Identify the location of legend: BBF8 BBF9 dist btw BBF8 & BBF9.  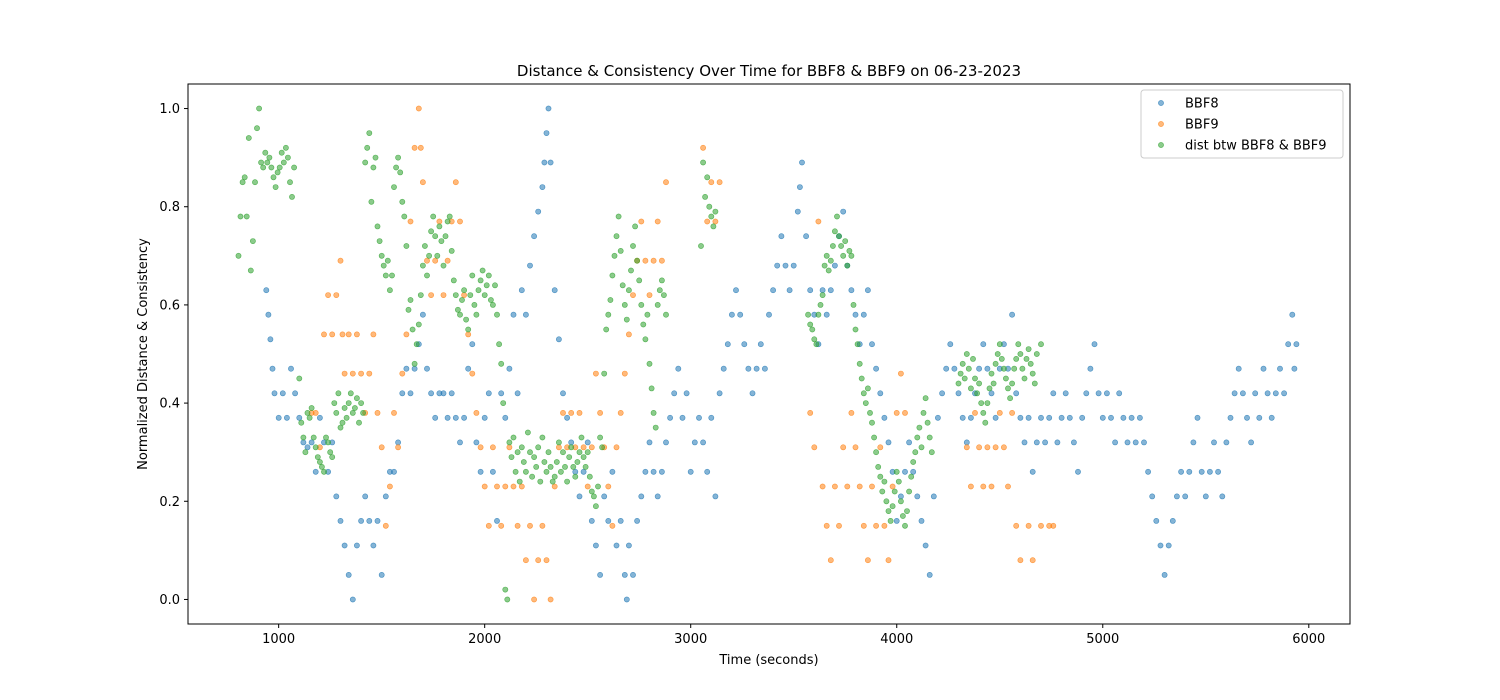
(1242, 124).